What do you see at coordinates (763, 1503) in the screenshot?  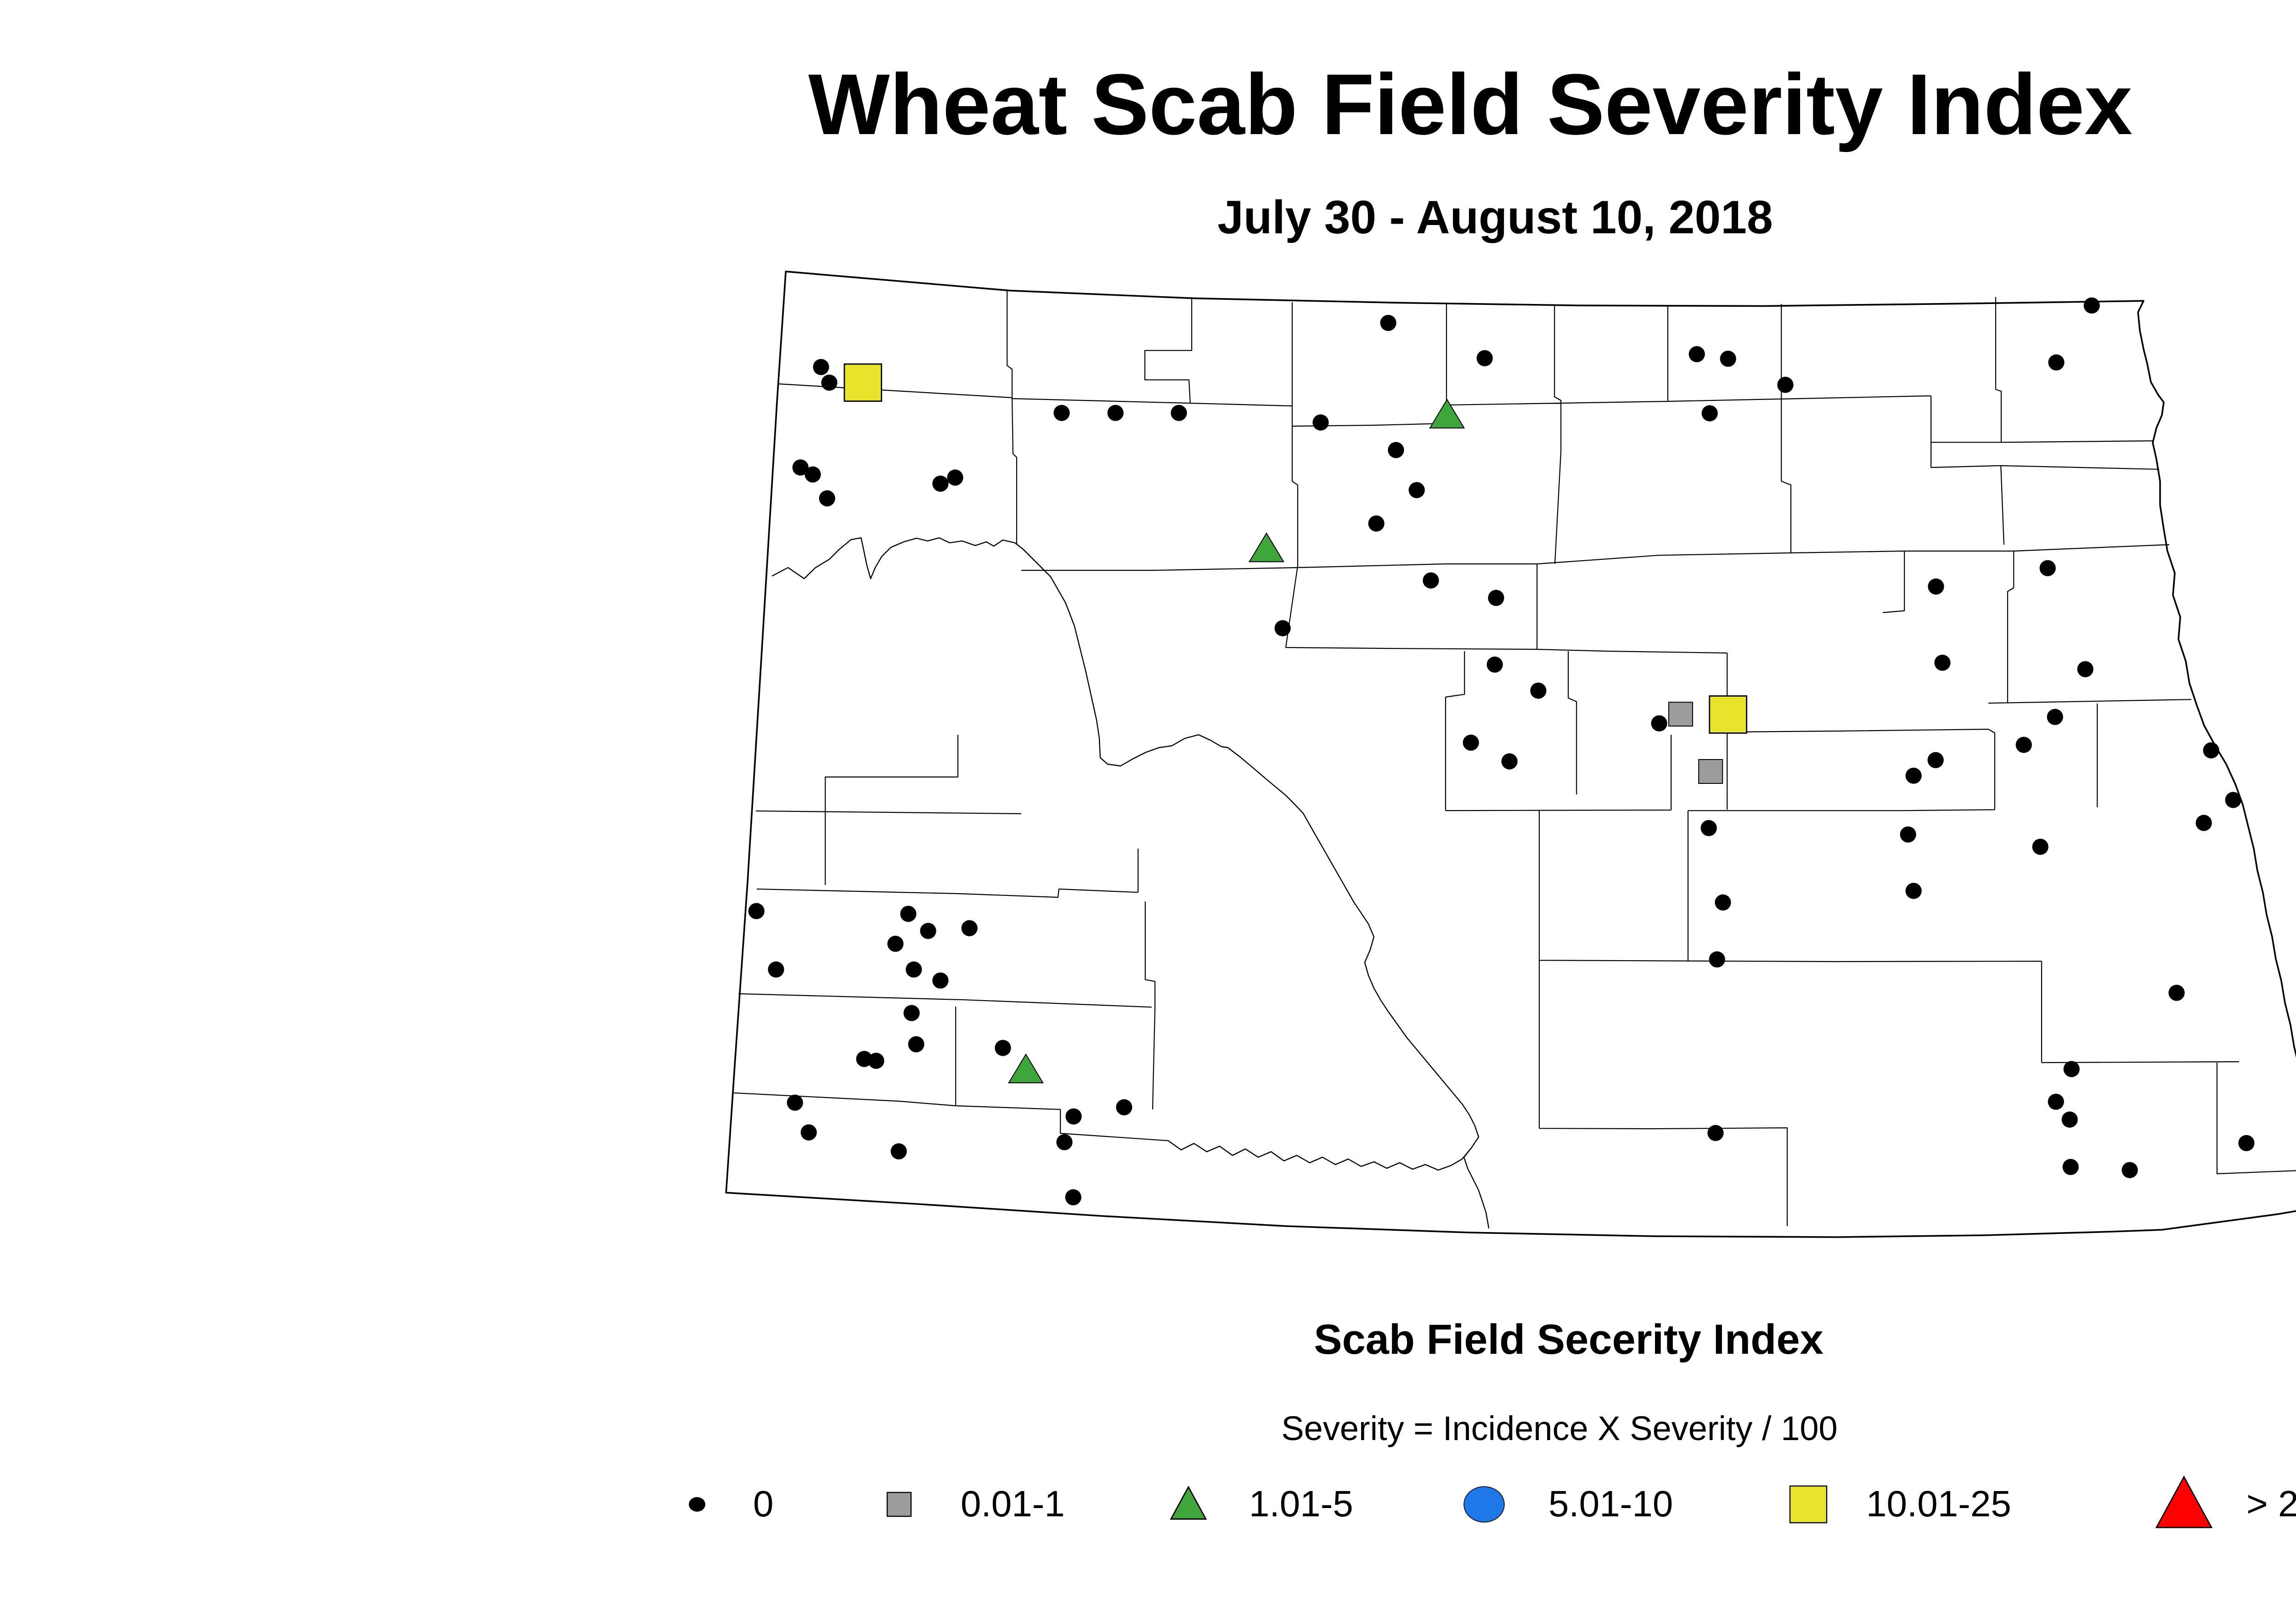 I see `legend-item-label: 0` at bounding box center [763, 1503].